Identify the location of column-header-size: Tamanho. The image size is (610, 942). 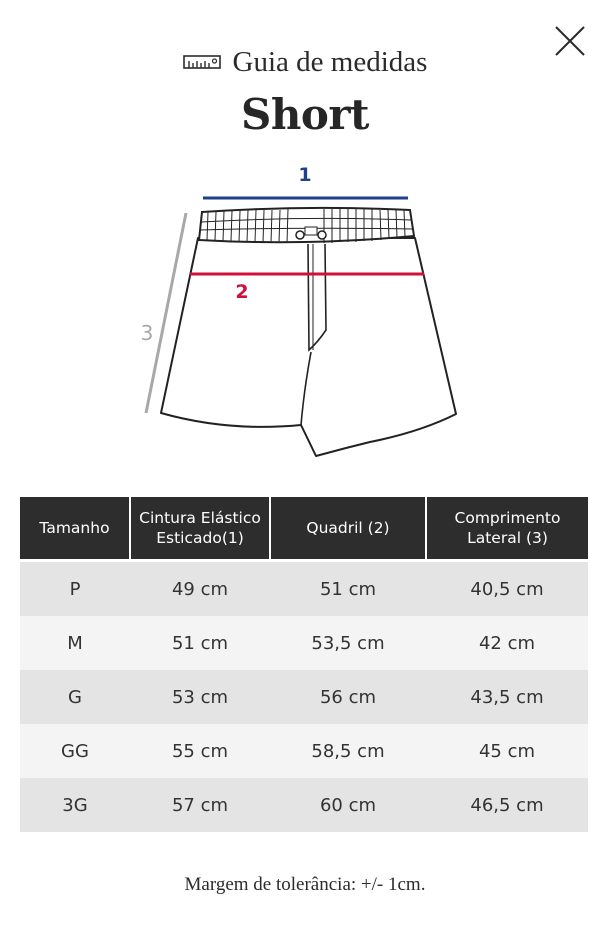
(75, 529).